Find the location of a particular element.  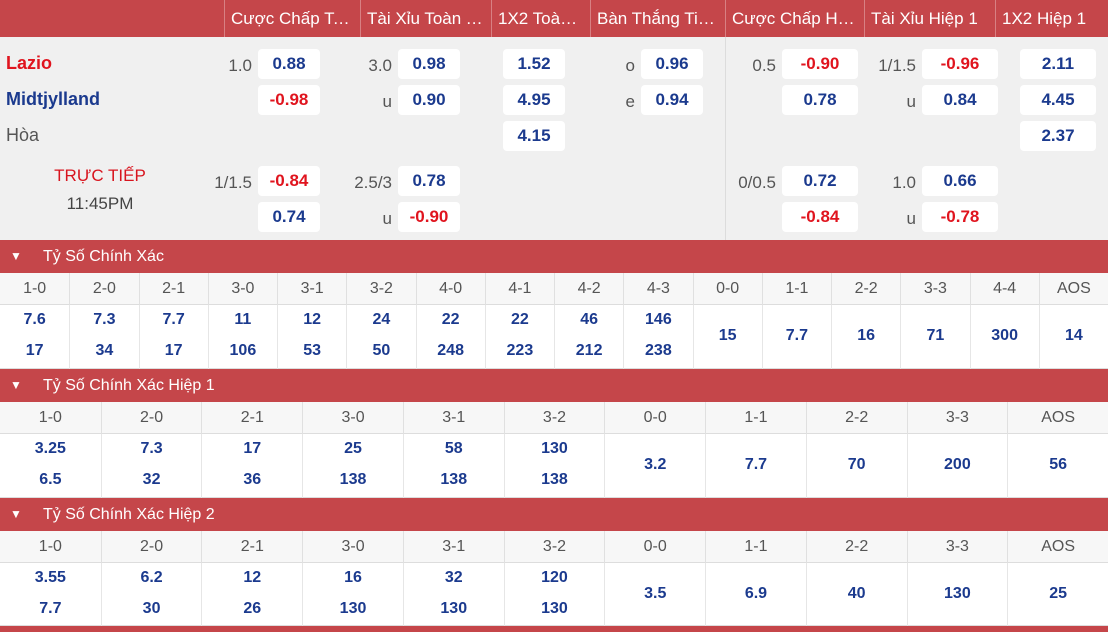

odds-next-goal-o: 0.96 is located at coordinates (672, 64).